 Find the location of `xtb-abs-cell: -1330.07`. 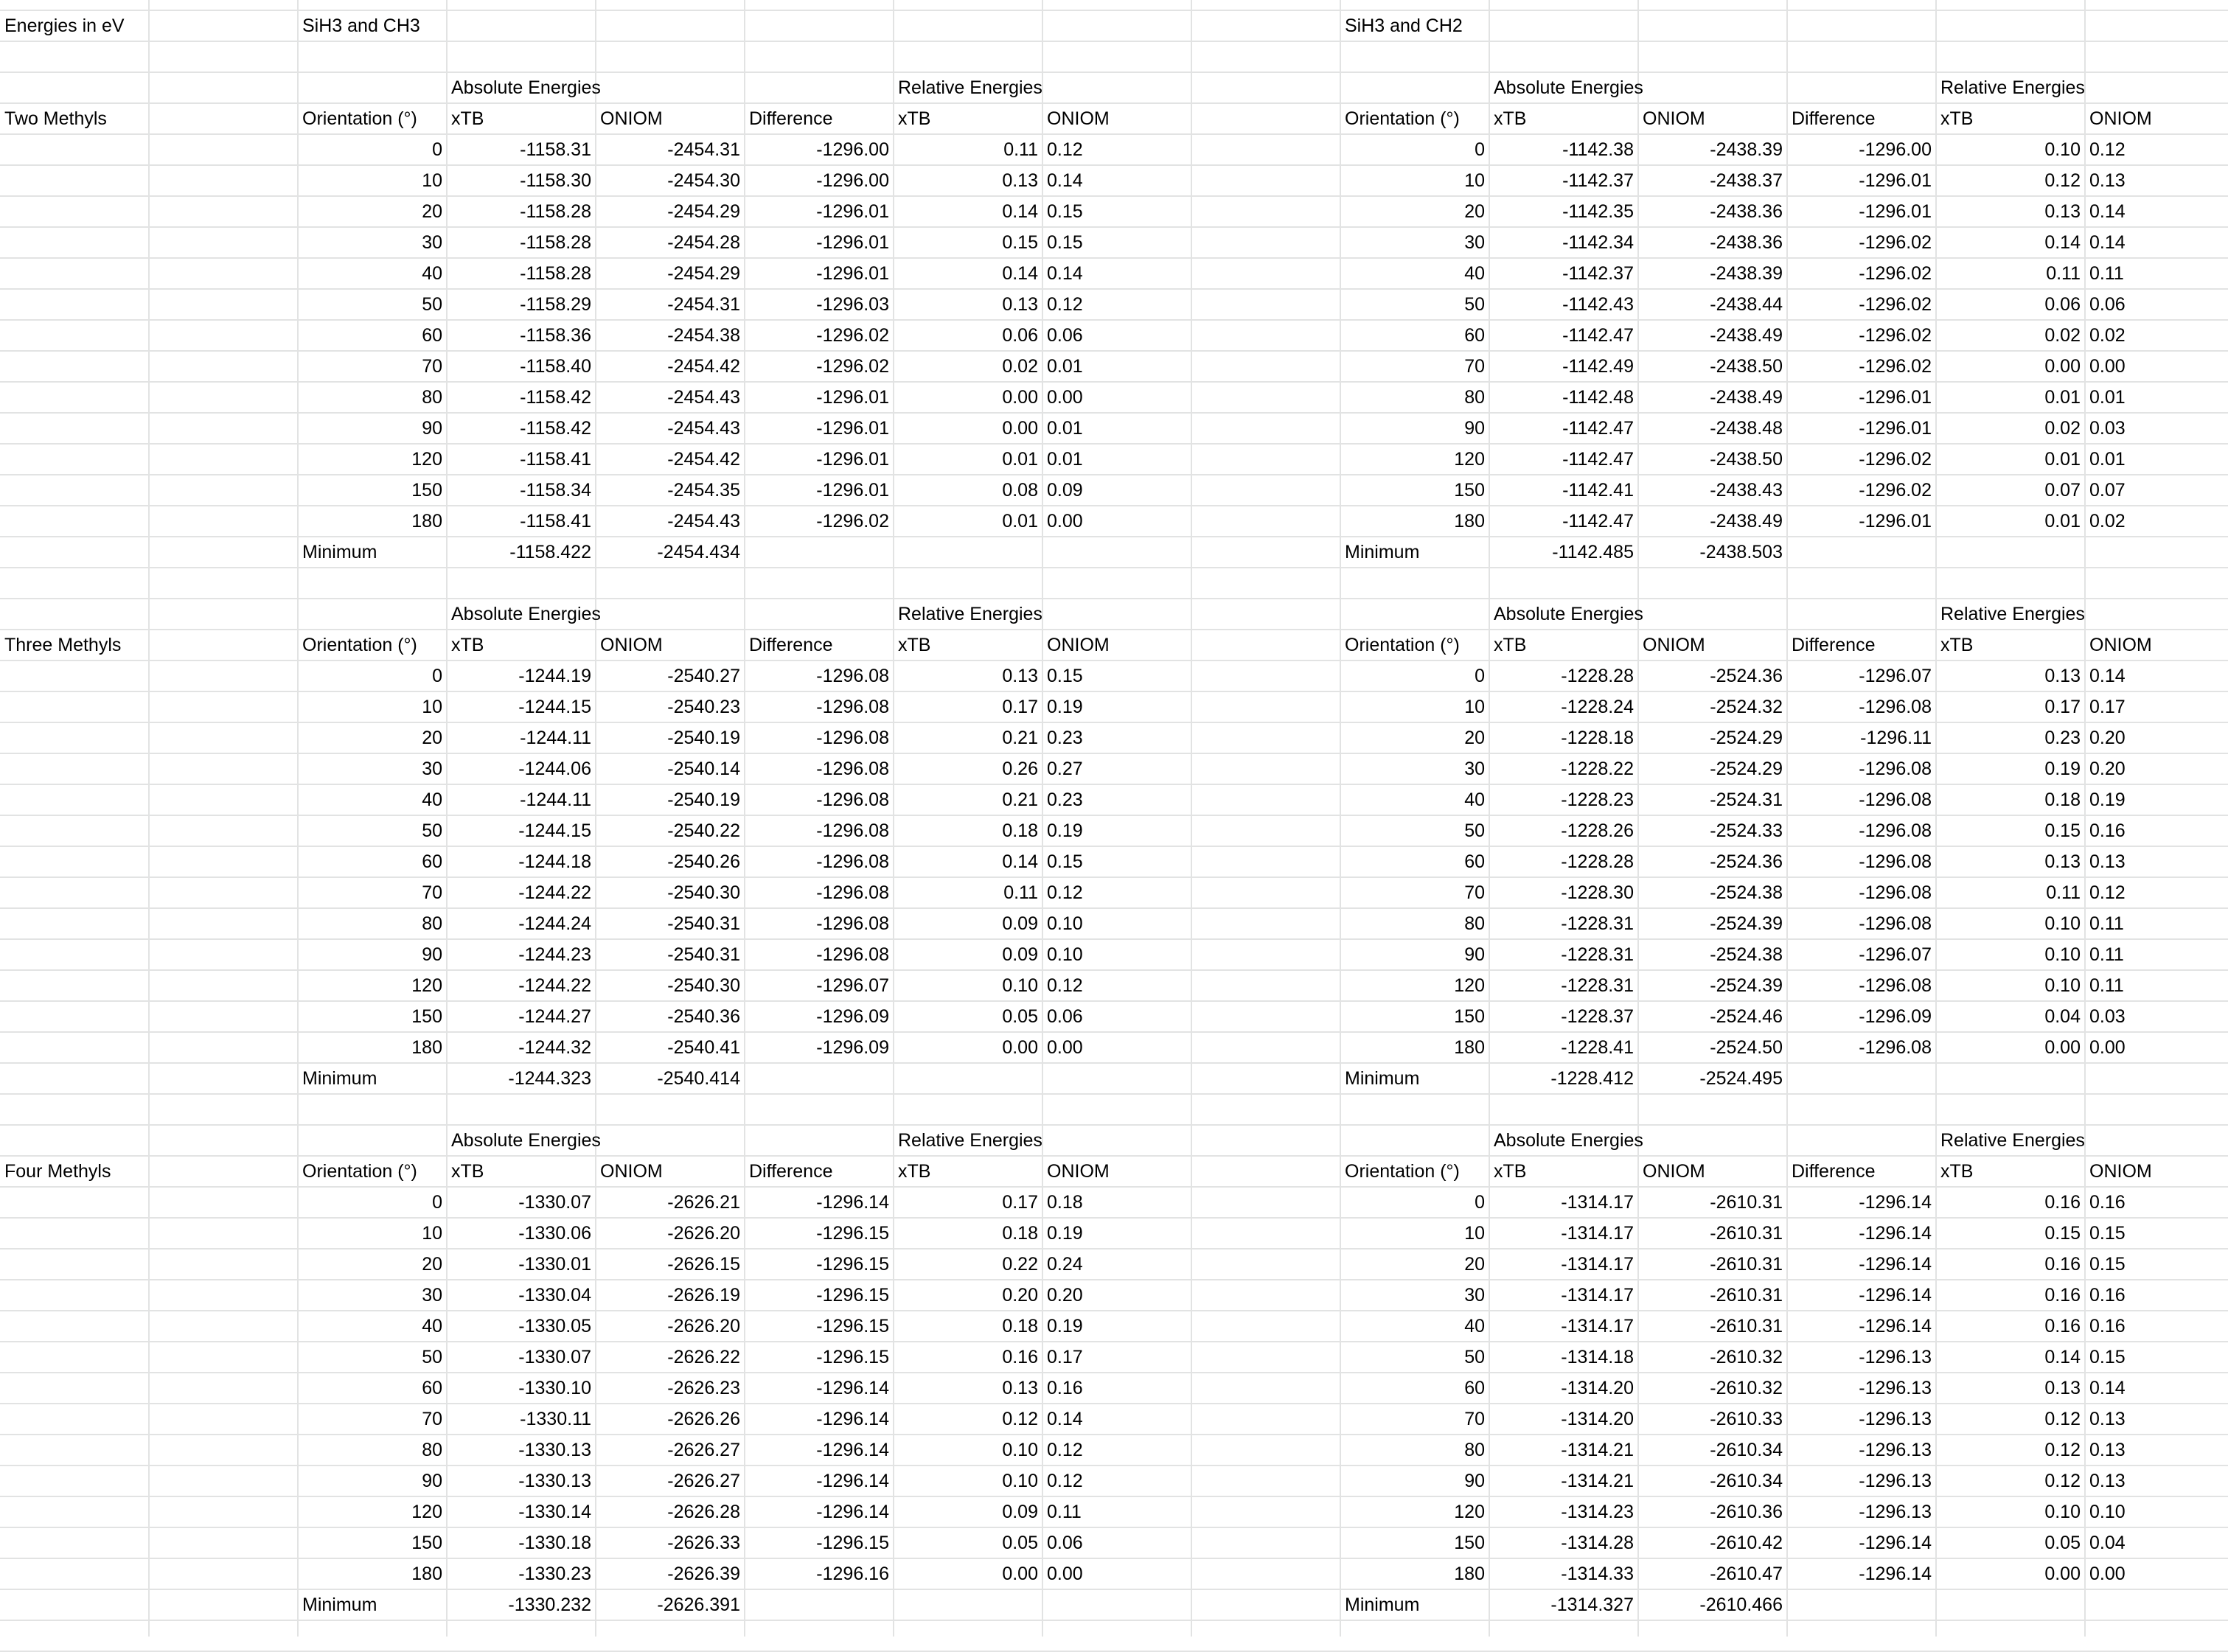

xtb-abs-cell: -1330.07 is located at coordinates (554, 1357).